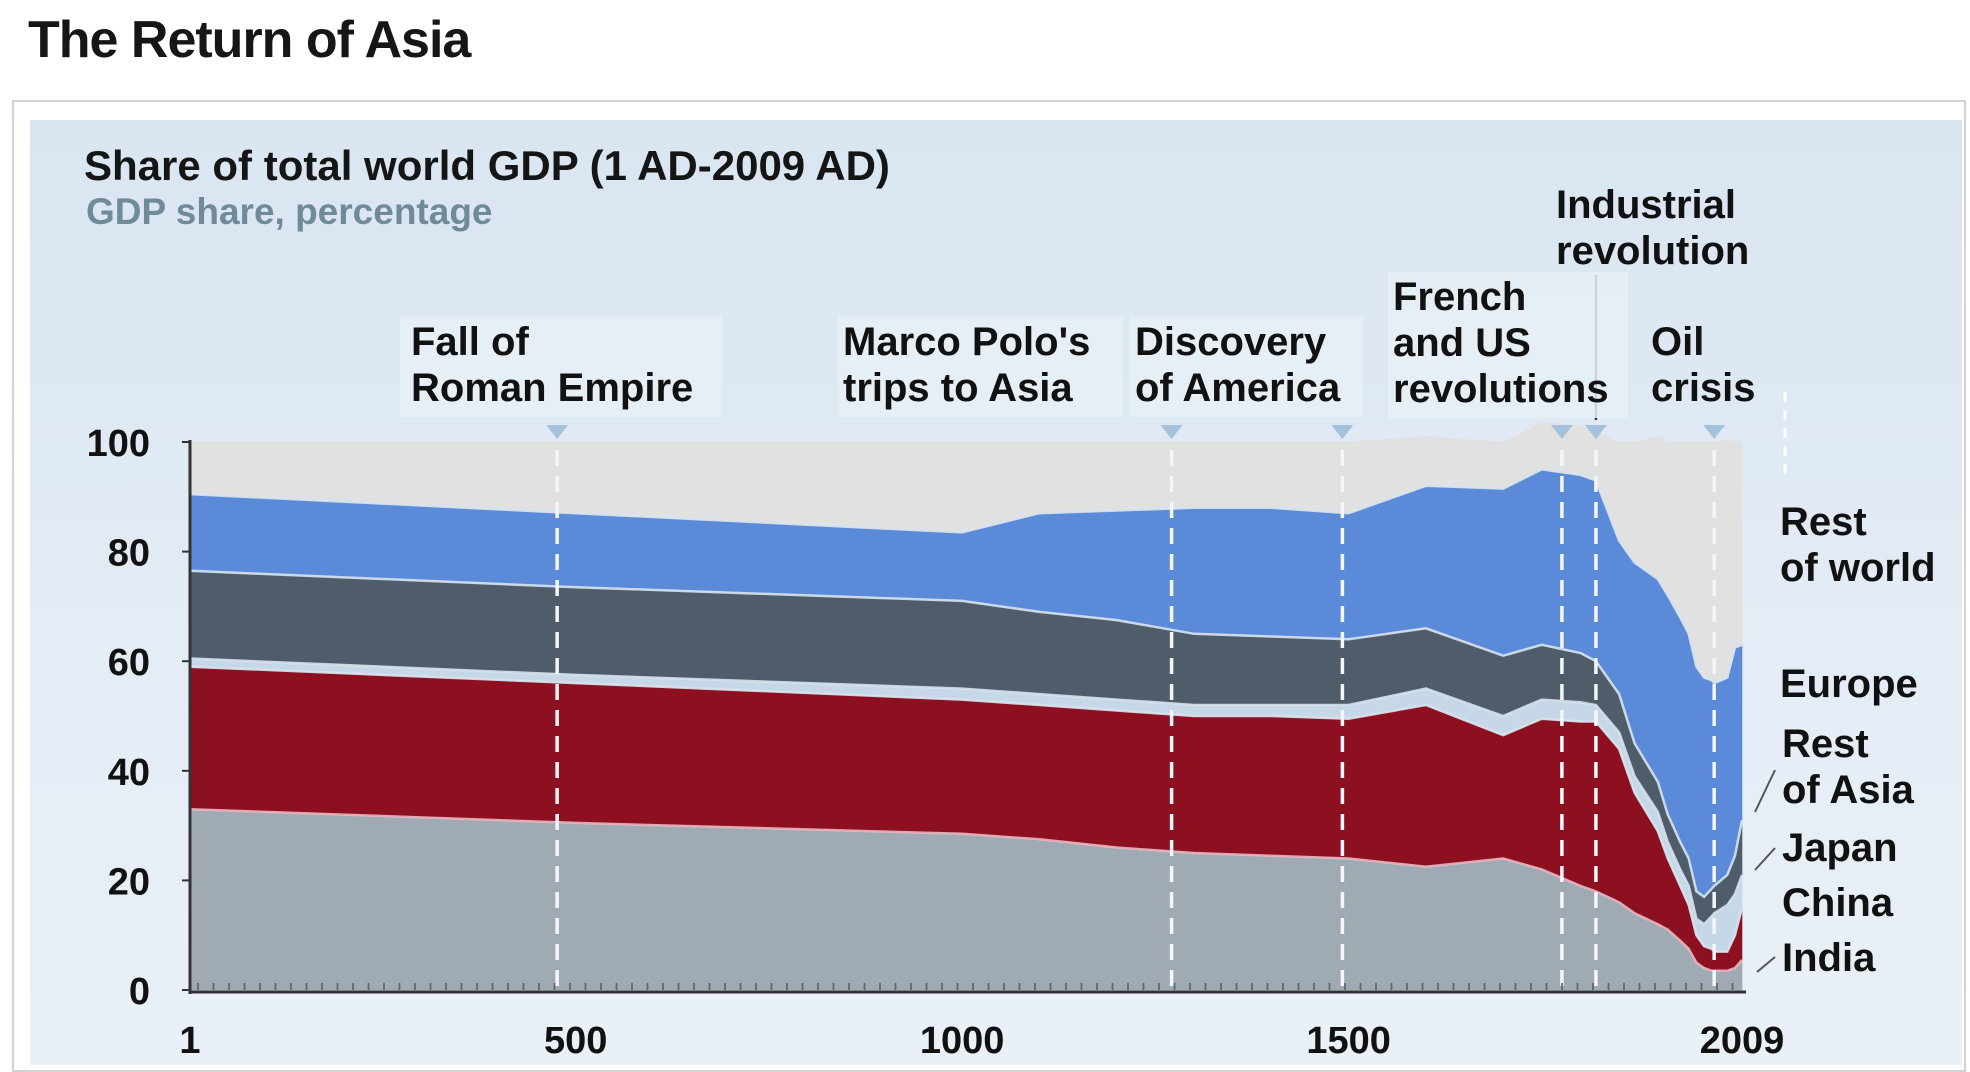 The image size is (1970, 1072). What do you see at coordinates (129, 773) in the screenshot?
I see `y-tick-label: 40` at bounding box center [129, 773].